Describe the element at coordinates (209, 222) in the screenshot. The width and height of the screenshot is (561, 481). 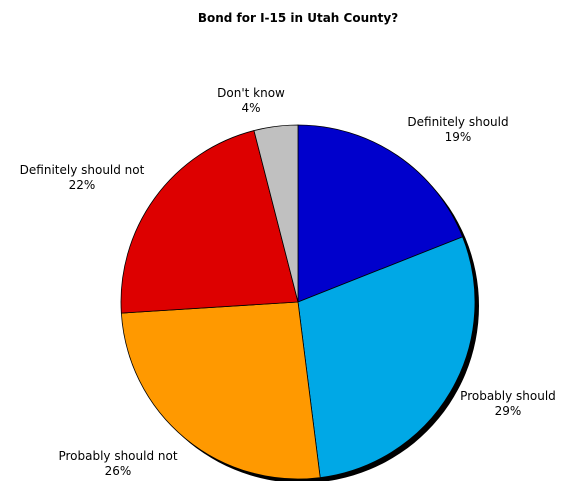
I see `pie-slice-definitely-should-not` at that location.